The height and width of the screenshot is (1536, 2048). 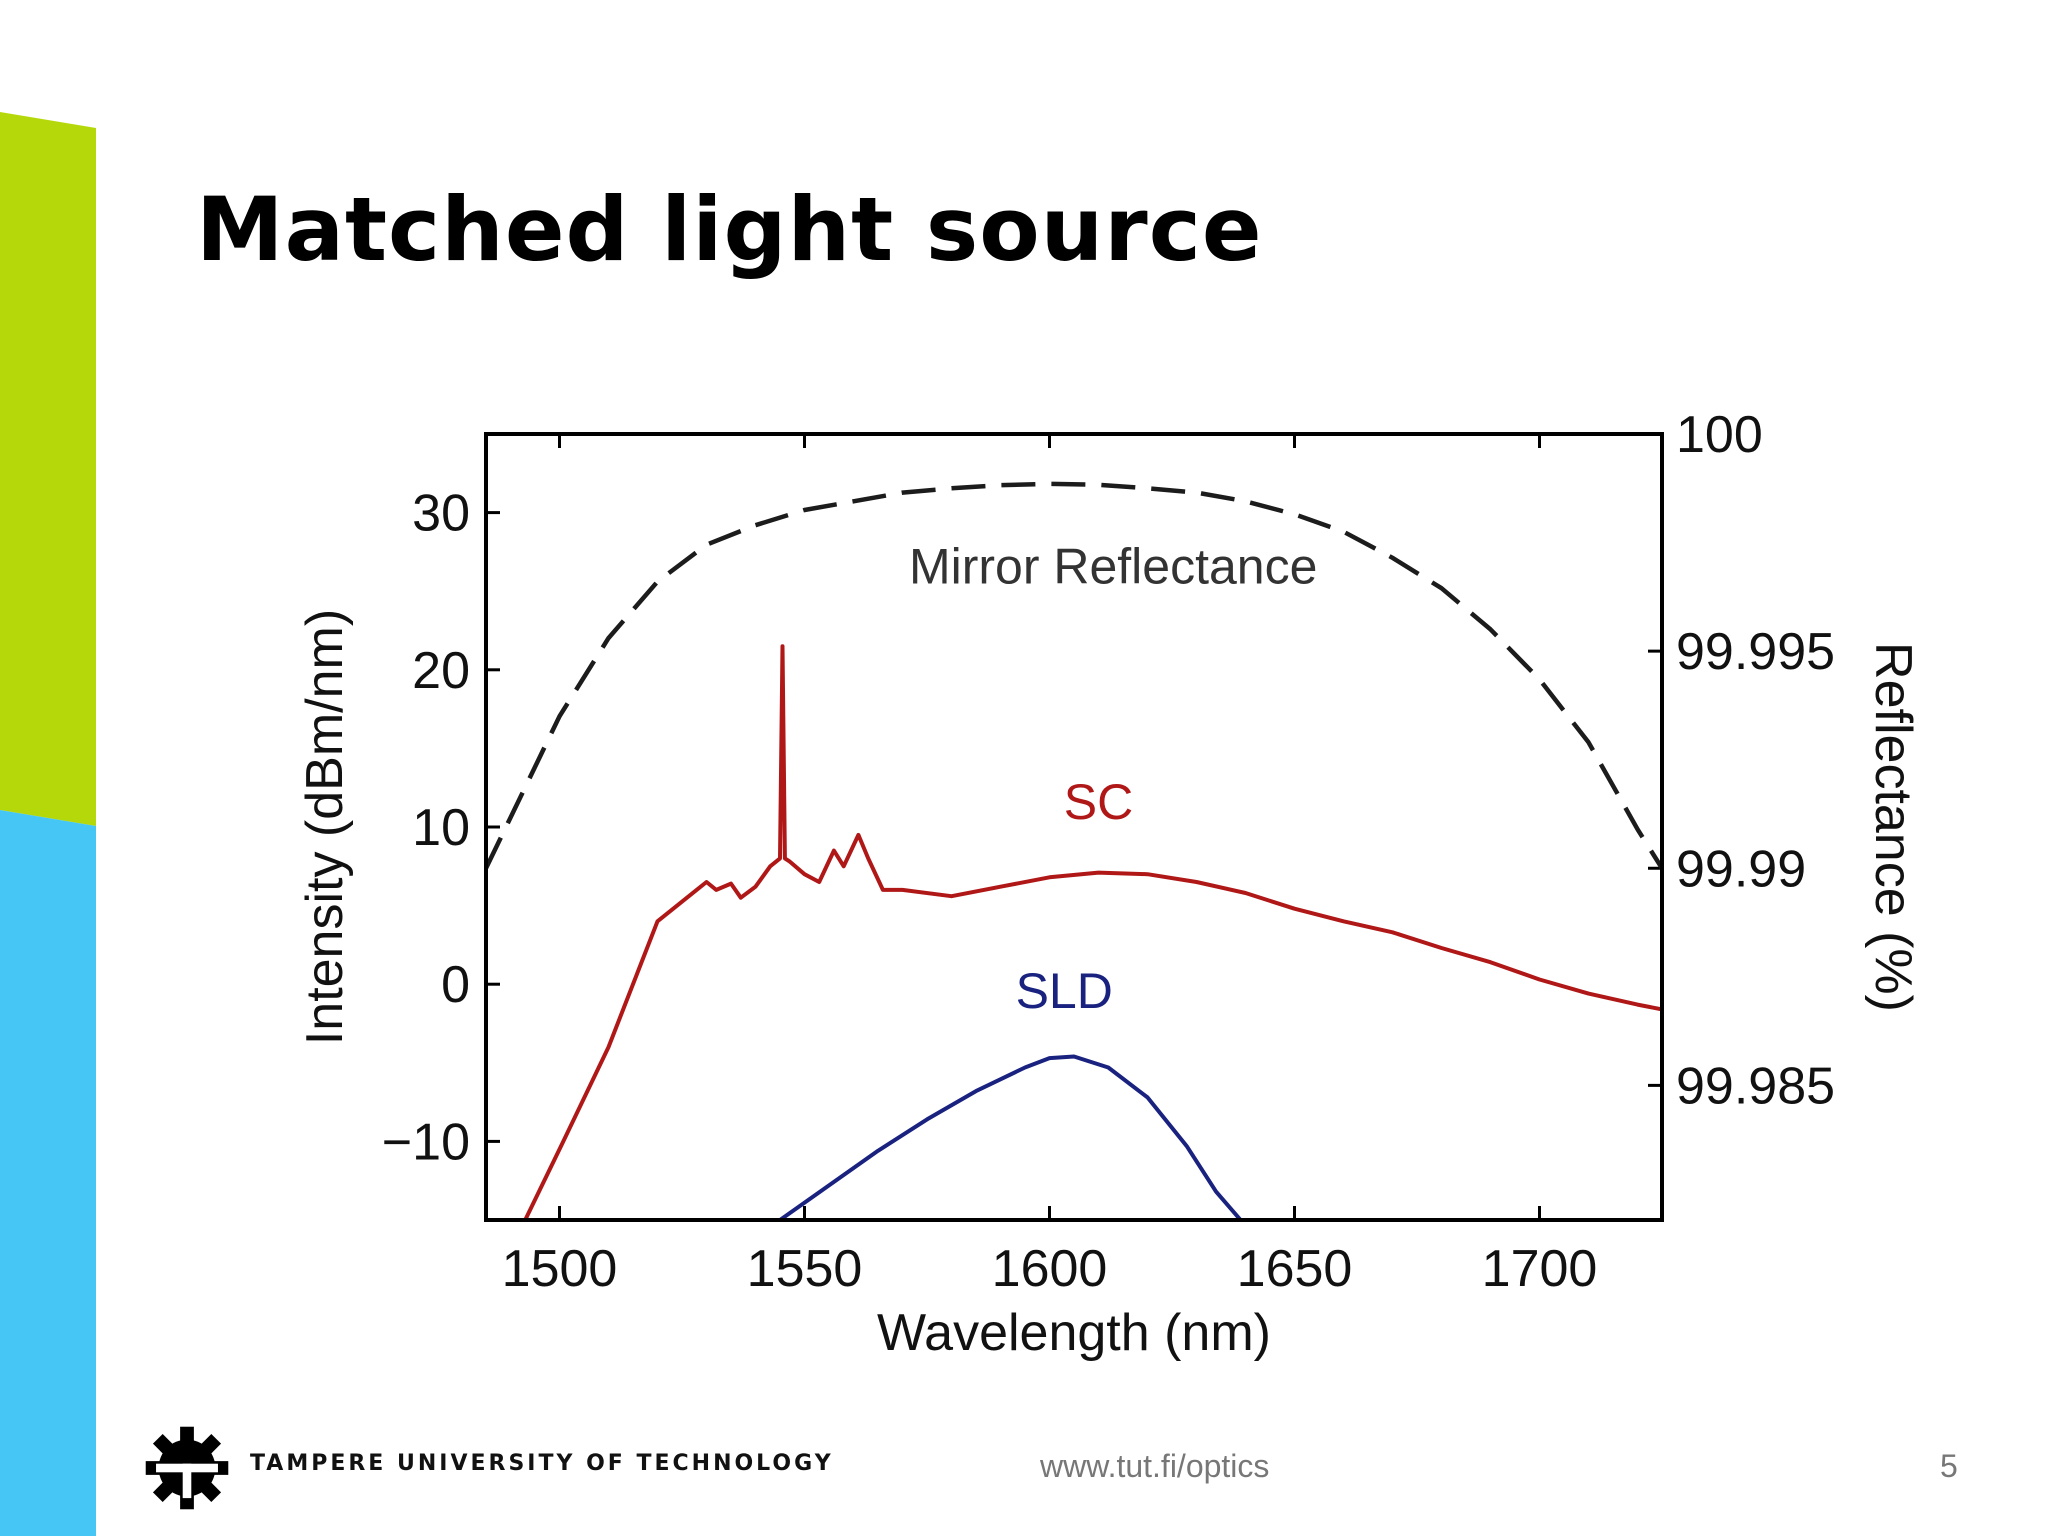 I want to click on accent-bar-blue, so click(x=48, y=1173).